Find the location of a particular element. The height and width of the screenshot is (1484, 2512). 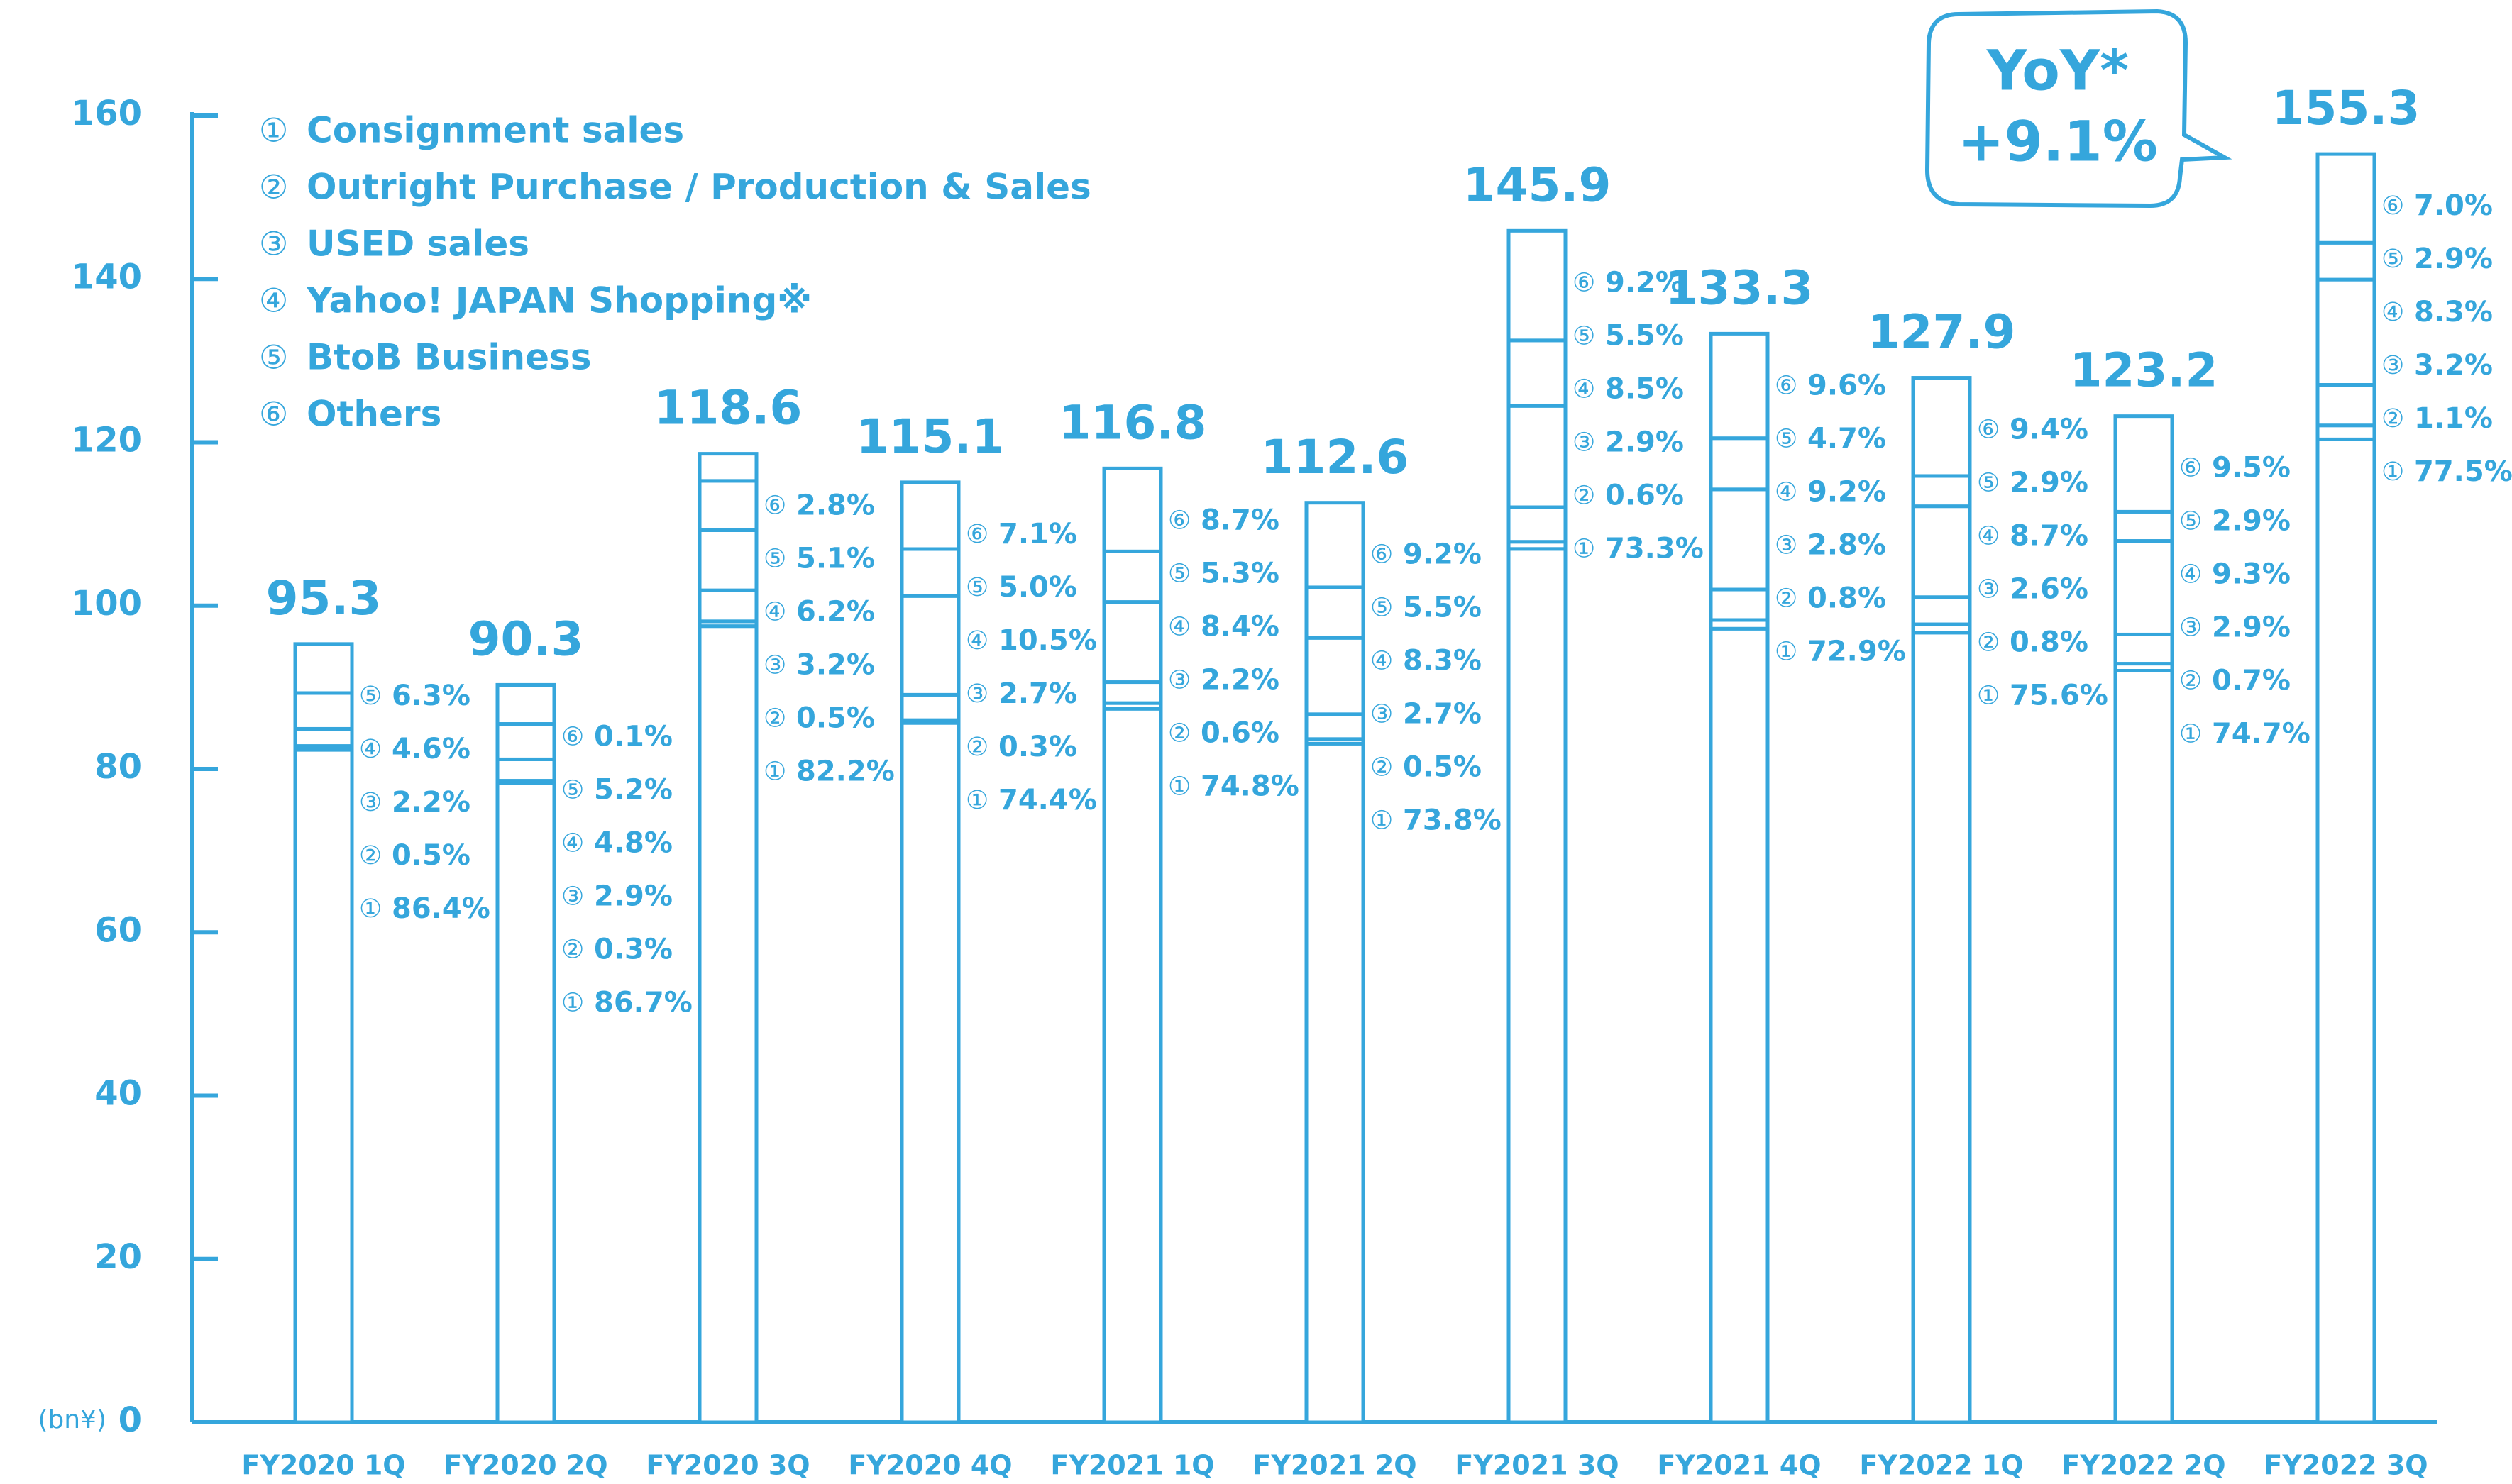

data-label: 3.2% is located at coordinates (2453, 366).